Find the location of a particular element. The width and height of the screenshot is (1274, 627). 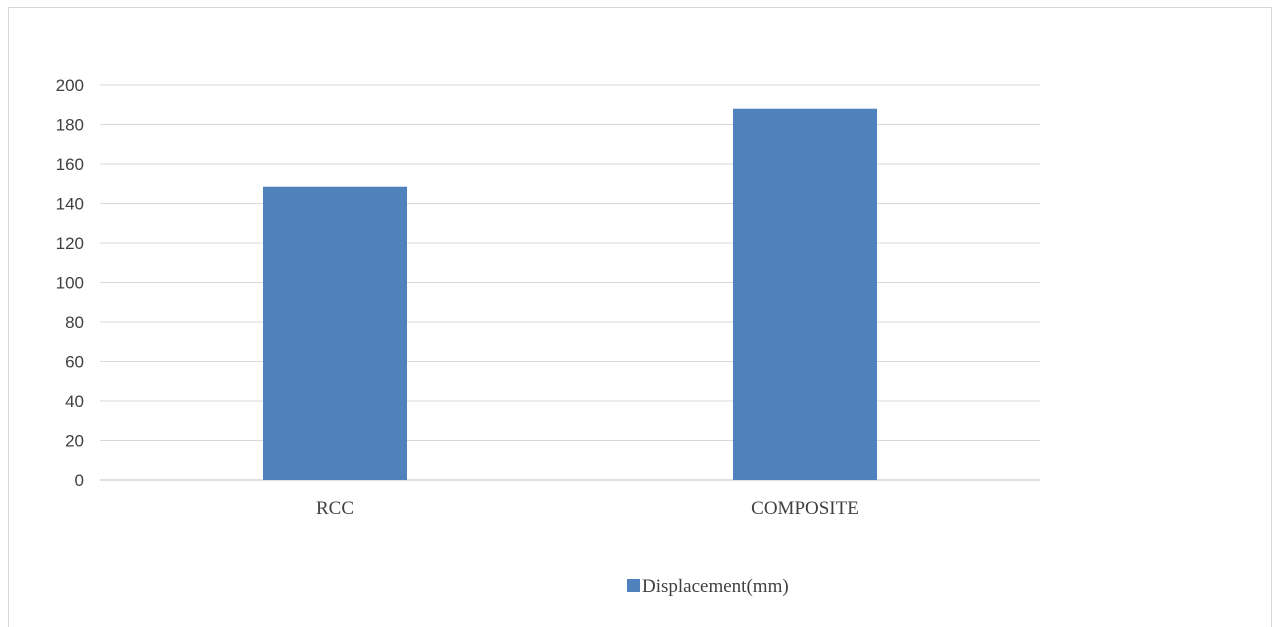

legend: Displacement(mm) is located at coordinates (708, 586).